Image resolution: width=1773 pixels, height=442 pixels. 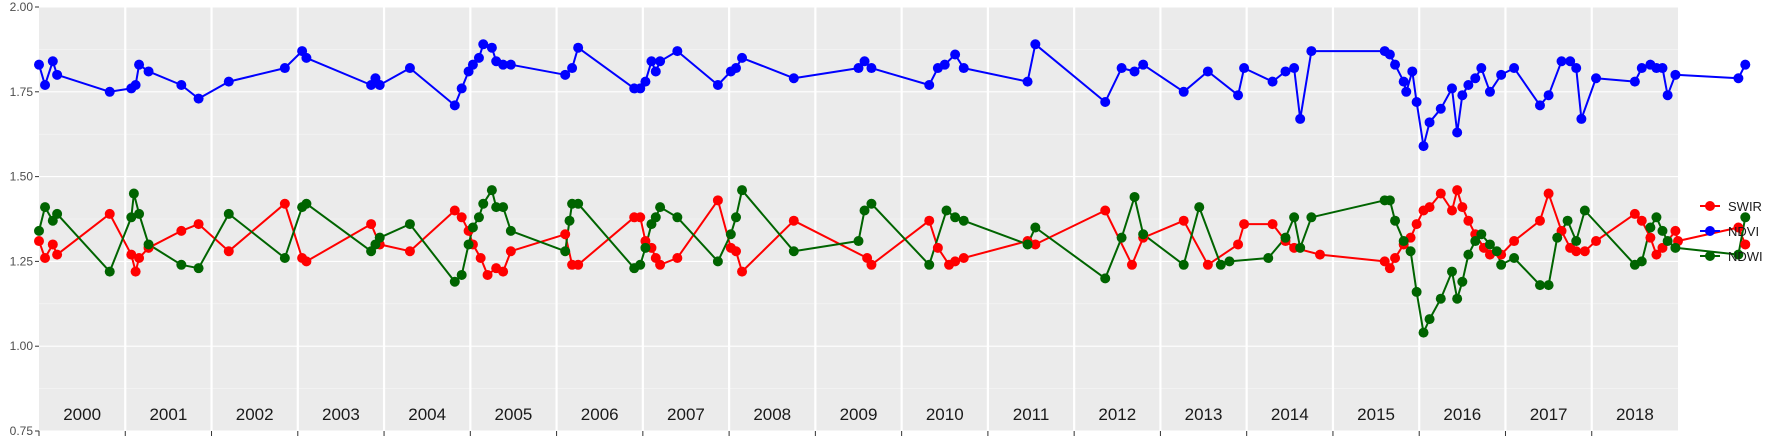 What do you see at coordinates (1635, 414) in the screenshot?
I see `year-label: 2018` at bounding box center [1635, 414].